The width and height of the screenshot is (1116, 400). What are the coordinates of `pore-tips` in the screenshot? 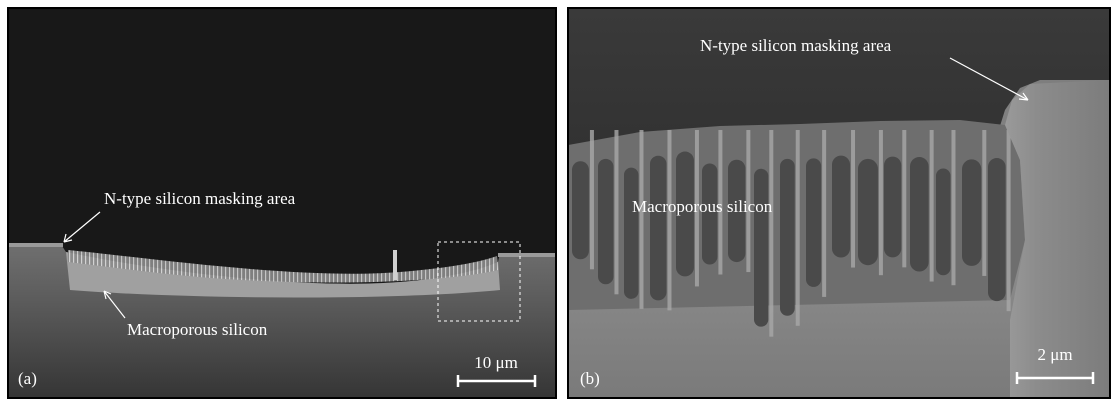 It's located at (283, 266).